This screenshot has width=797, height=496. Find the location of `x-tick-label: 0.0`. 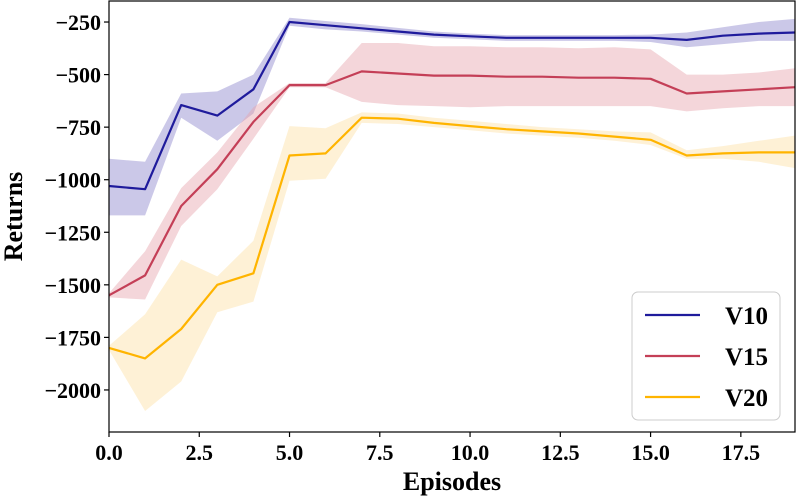

x-tick-label: 0.0 is located at coordinates (109, 452).